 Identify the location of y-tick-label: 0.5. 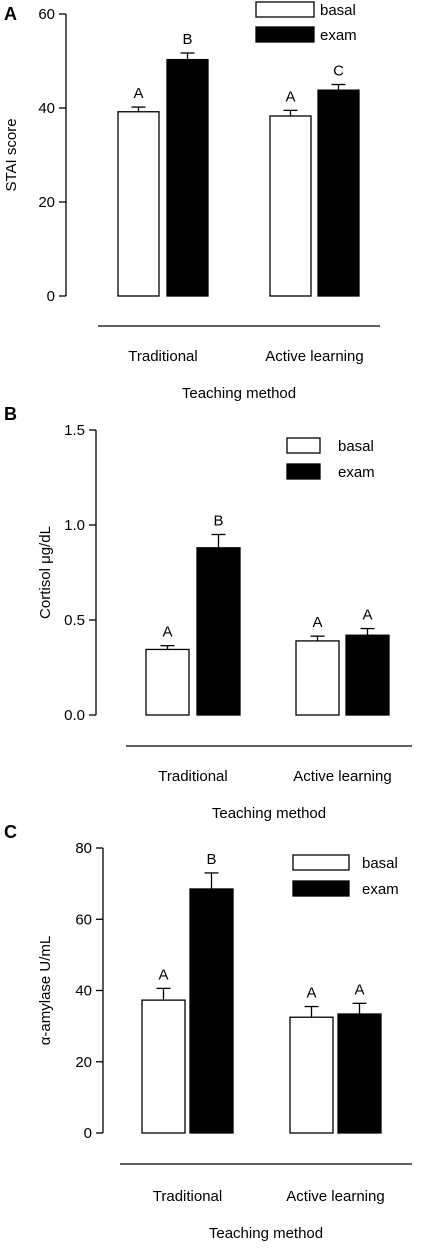
(74, 620).